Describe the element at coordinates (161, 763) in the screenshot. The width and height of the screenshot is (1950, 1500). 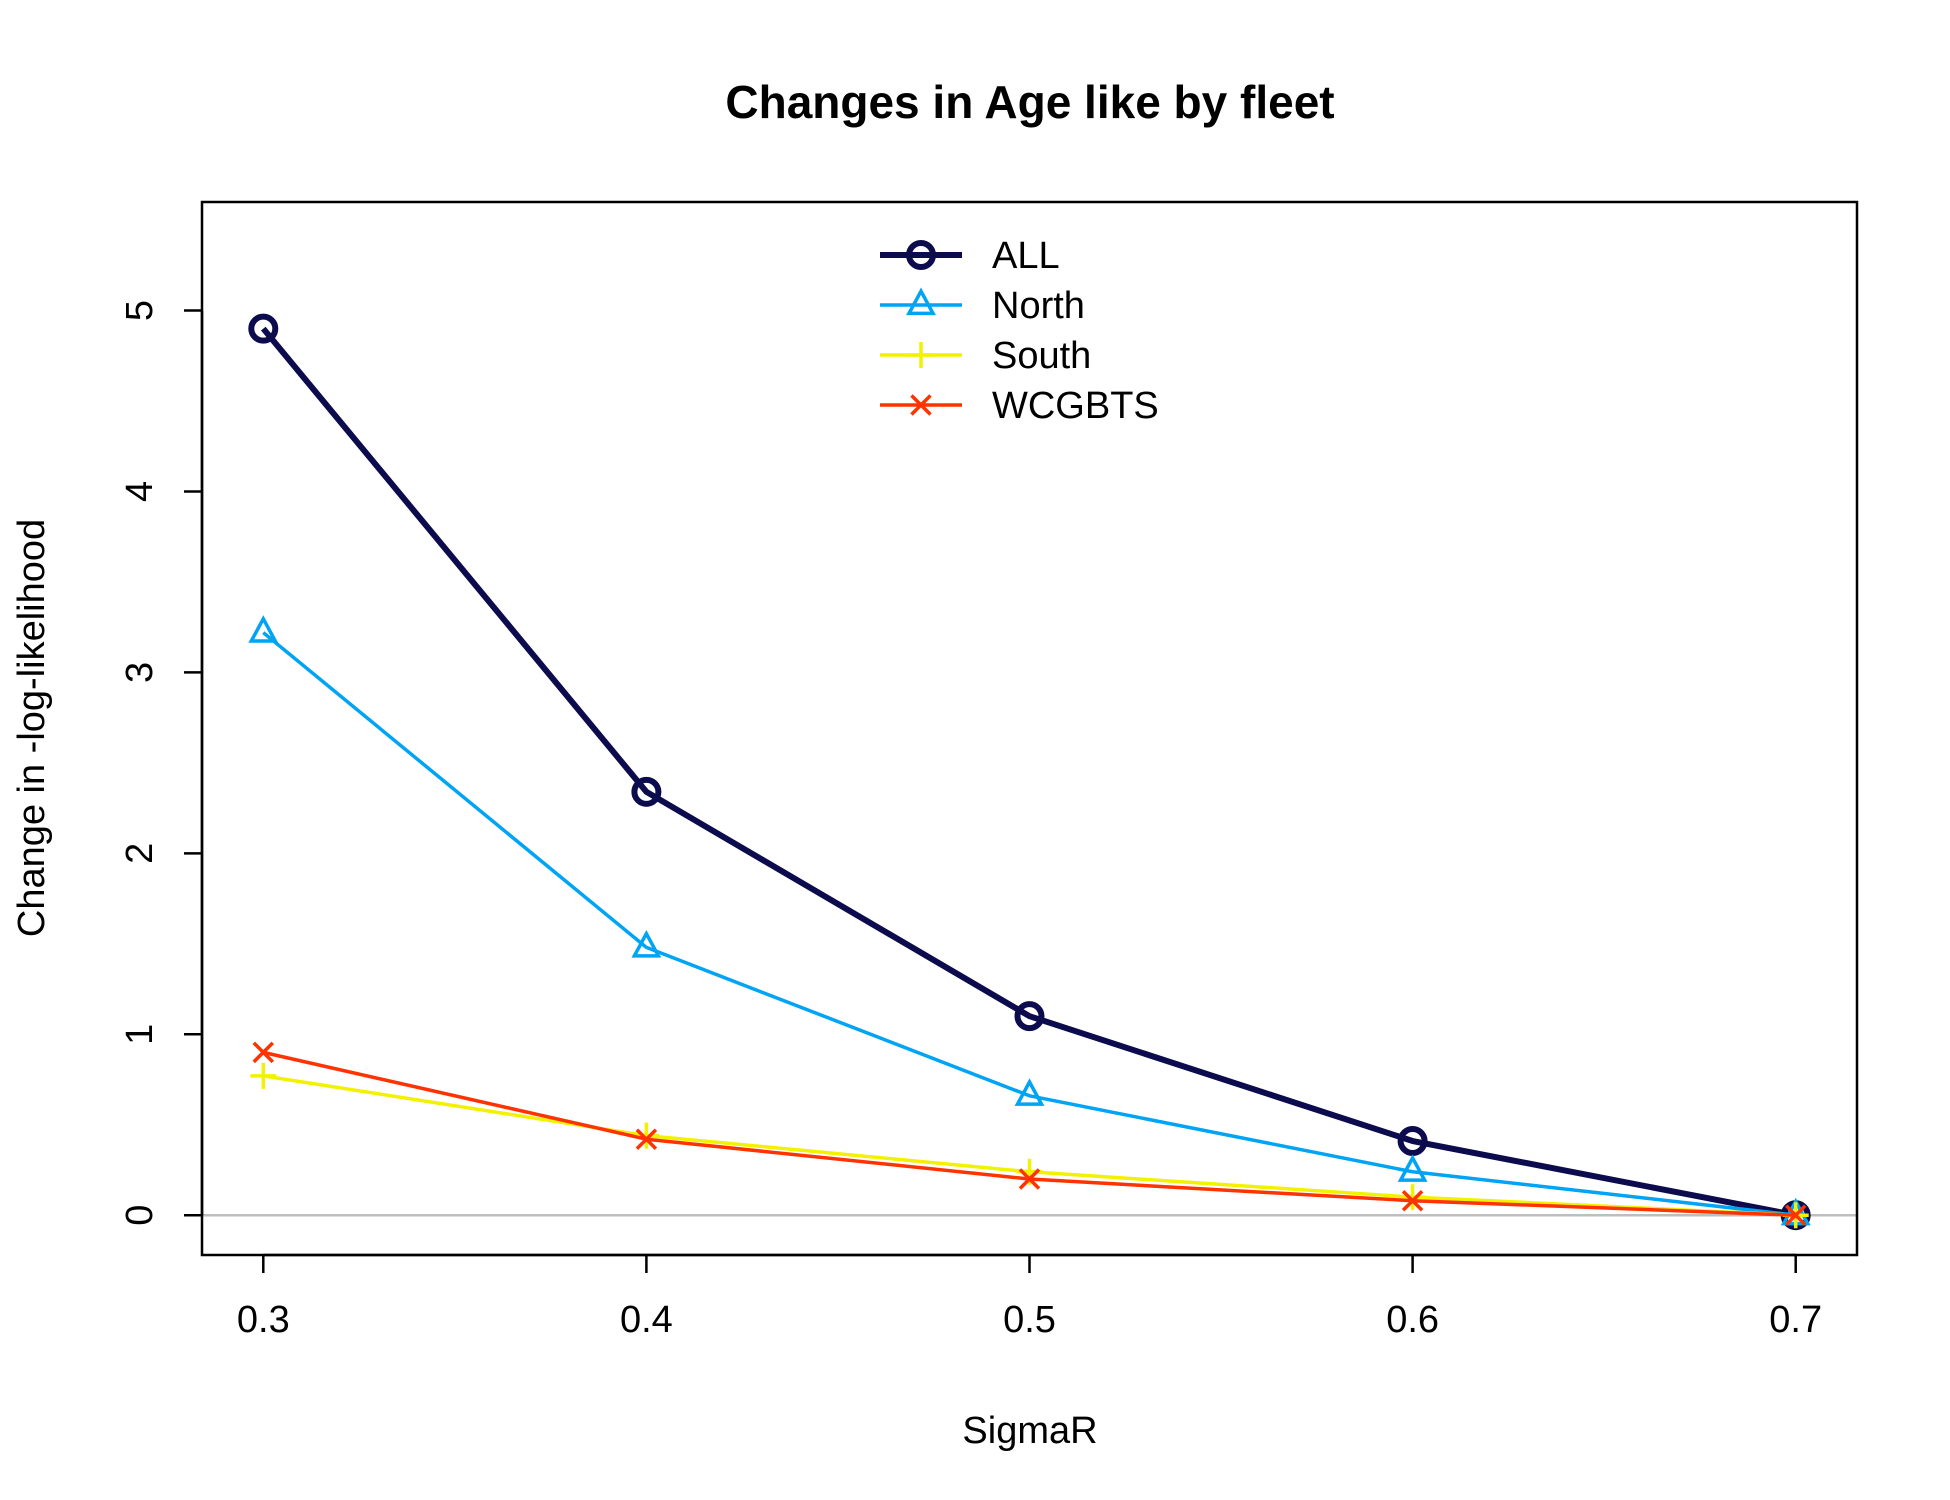
I see `y-axis: 0 1 2 3 4 5` at that location.